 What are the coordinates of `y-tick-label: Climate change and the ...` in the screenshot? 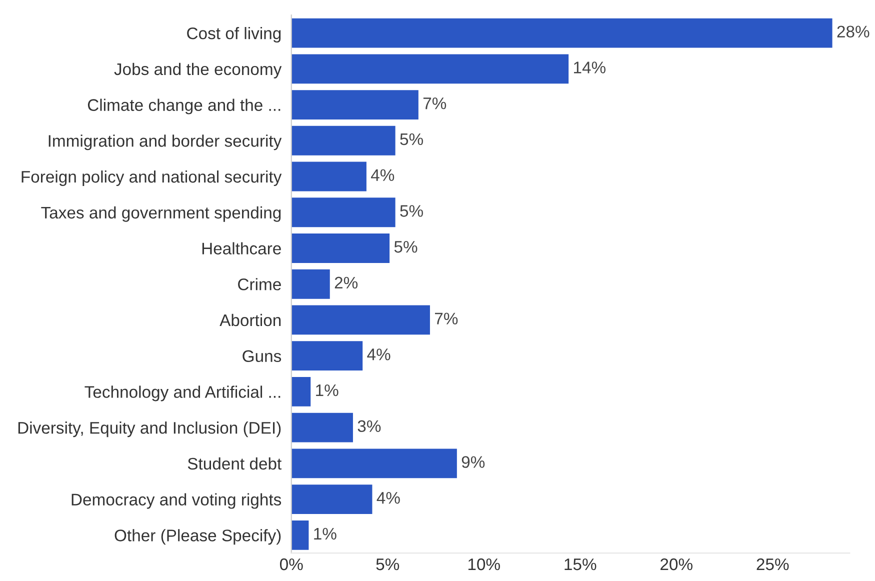 It's located at (184, 106).